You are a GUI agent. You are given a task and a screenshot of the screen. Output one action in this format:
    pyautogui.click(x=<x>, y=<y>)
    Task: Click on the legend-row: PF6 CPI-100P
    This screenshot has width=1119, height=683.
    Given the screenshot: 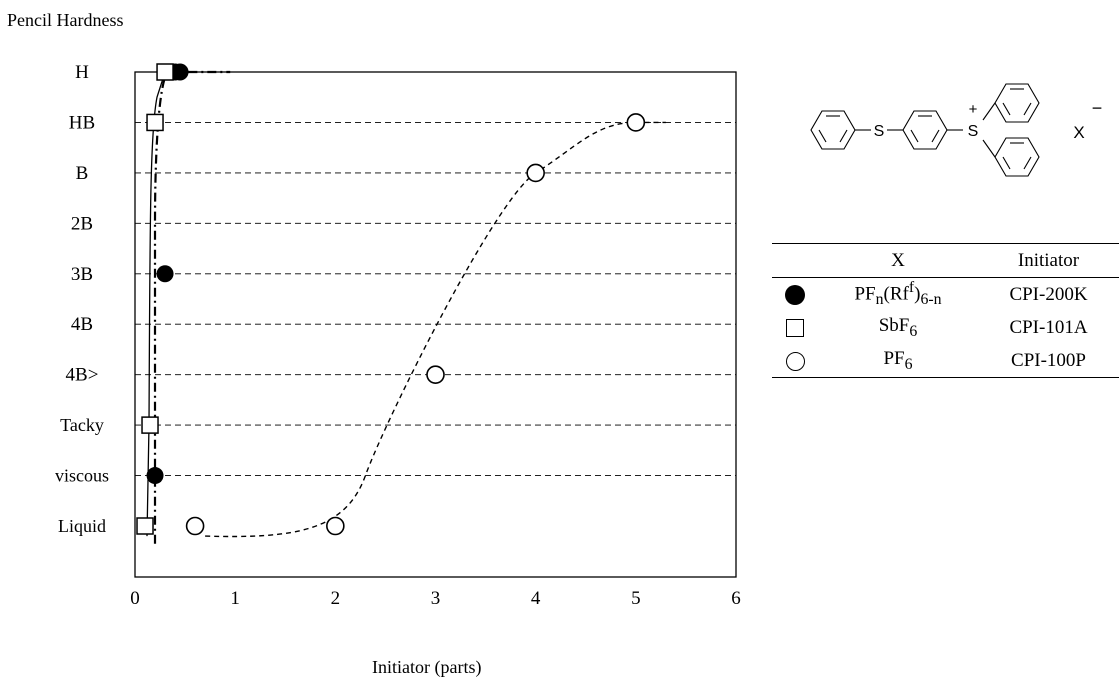 What is the action you would take?
    pyautogui.click(x=945, y=361)
    